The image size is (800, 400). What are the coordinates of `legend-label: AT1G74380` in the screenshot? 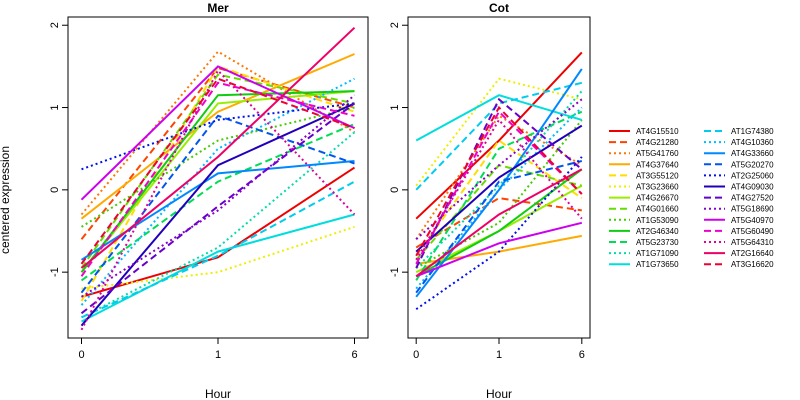 It's located at (752, 131).